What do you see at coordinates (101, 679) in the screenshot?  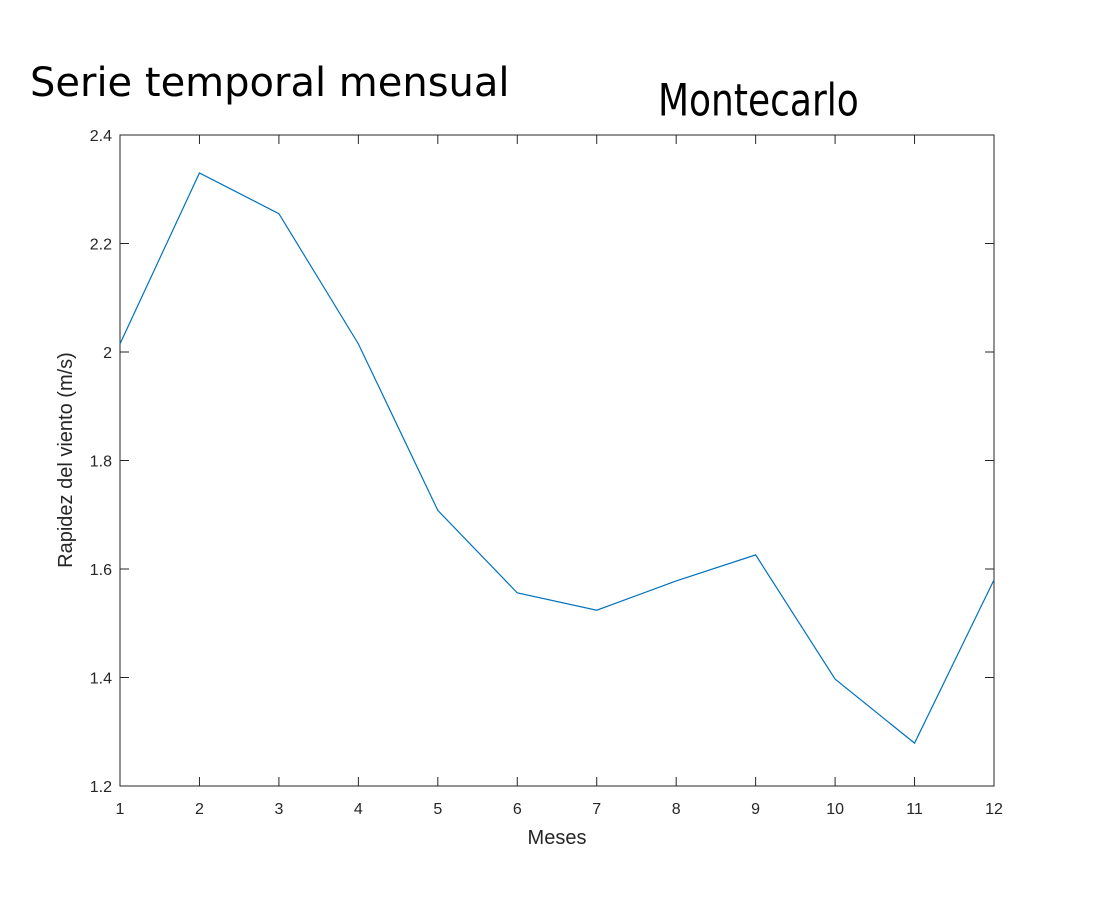 I see `y-tick-label: 1.4` at bounding box center [101, 679].